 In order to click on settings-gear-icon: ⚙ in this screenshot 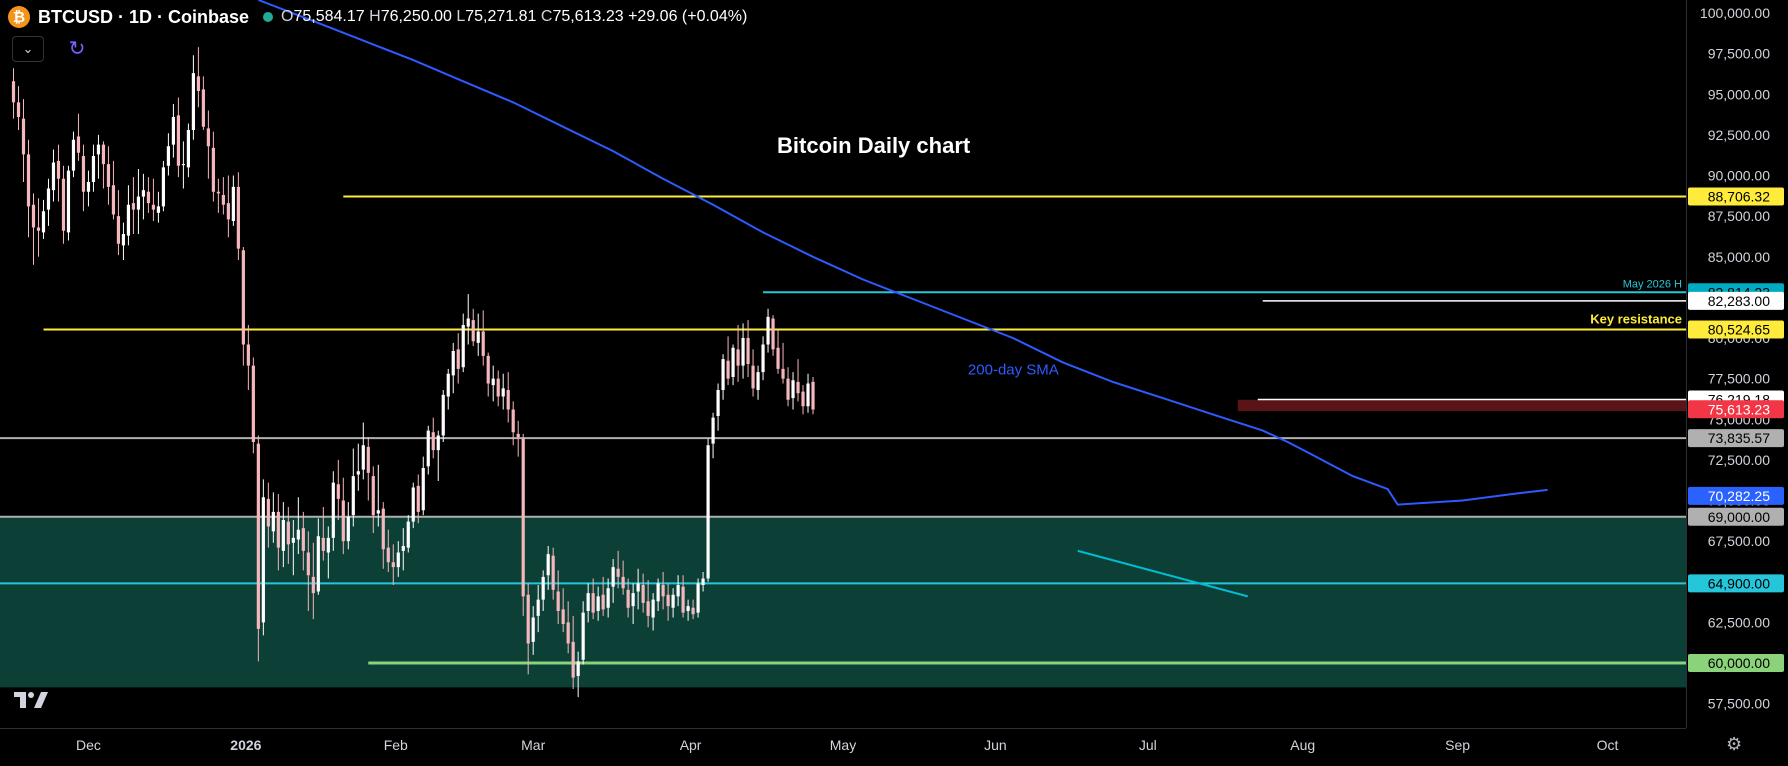, I will do `click(1734, 744)`.